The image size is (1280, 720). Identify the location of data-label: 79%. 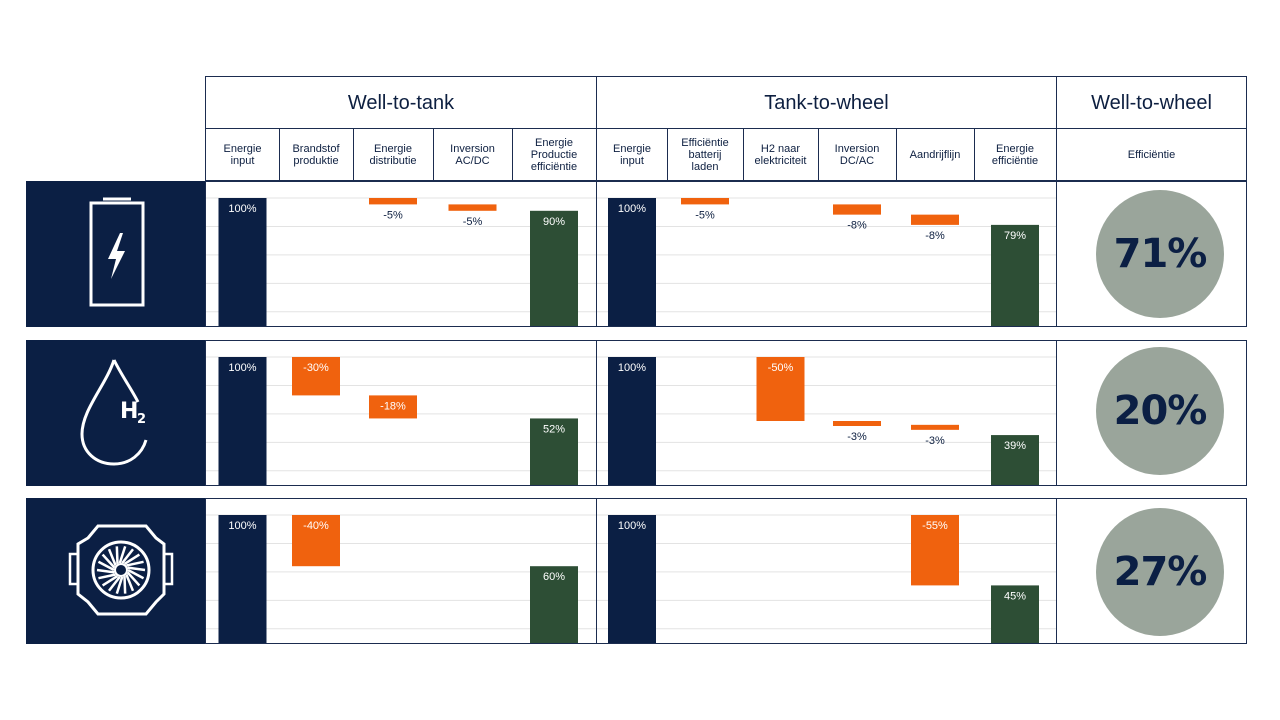
(1015, 236).